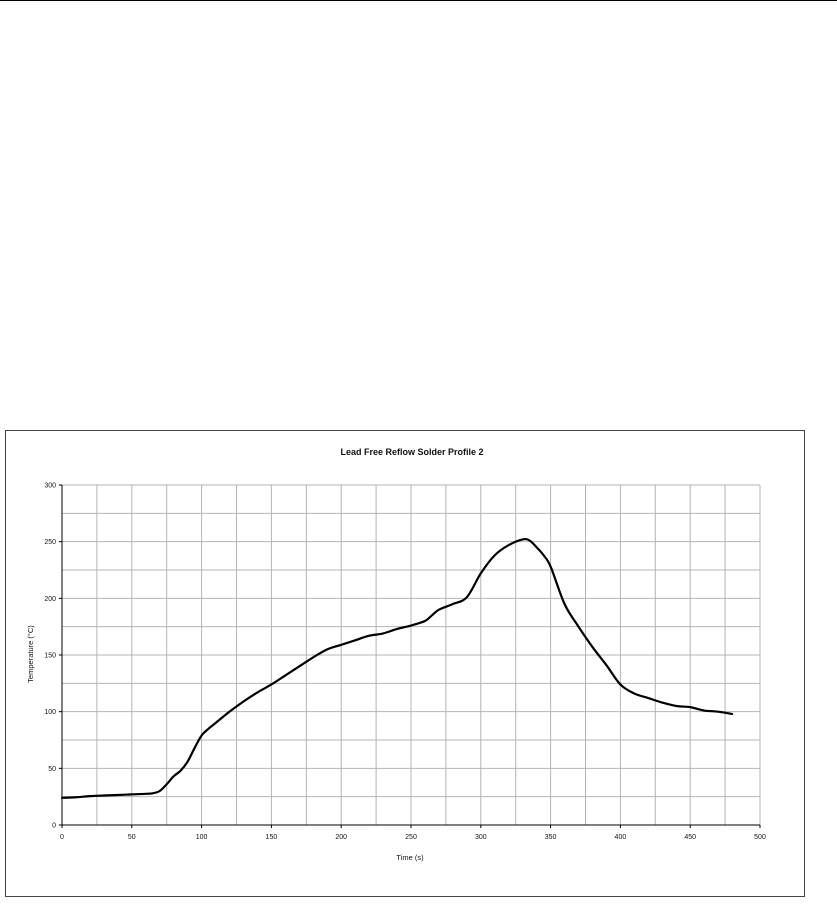 The width and height of the screenshot is (837, 910). Describe the element at coordinates (411, 837) in the screenshot. I see `x-tick-label: 250` at that location.